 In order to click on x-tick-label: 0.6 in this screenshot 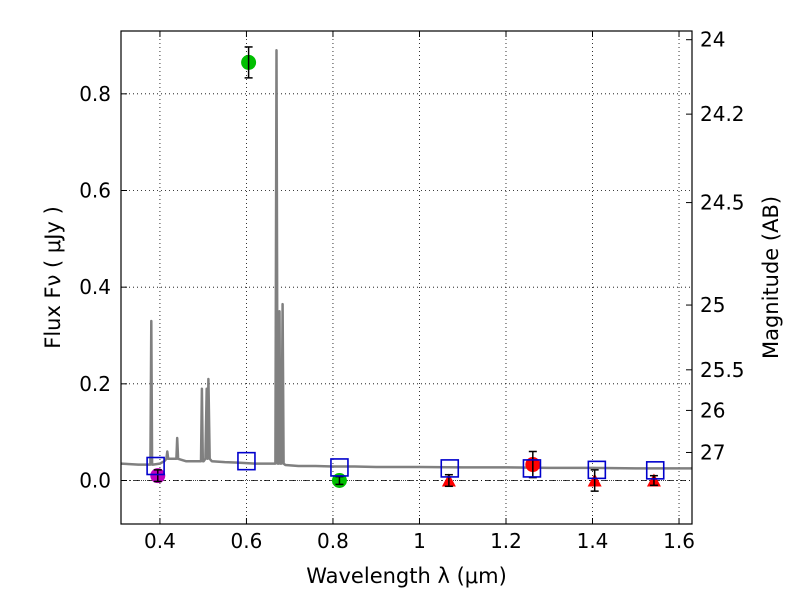, I will do `click(247, 541)`.